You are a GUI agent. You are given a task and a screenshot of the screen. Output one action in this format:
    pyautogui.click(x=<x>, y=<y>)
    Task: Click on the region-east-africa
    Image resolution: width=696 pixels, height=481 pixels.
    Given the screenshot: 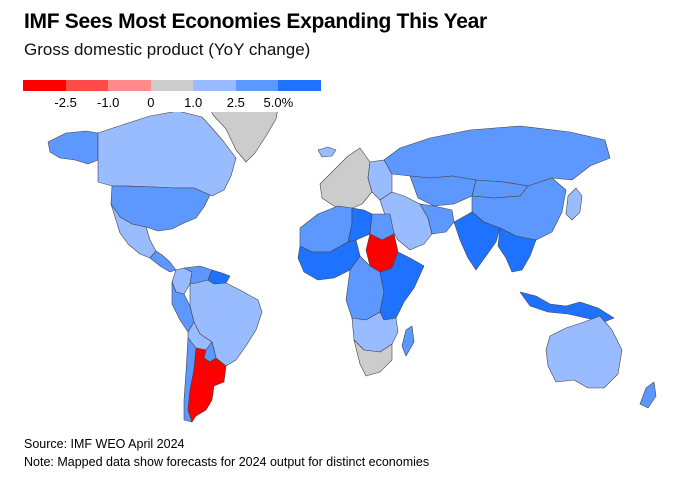 What is the action you would take?
    pyautogui.click(x=402, y=286)
    